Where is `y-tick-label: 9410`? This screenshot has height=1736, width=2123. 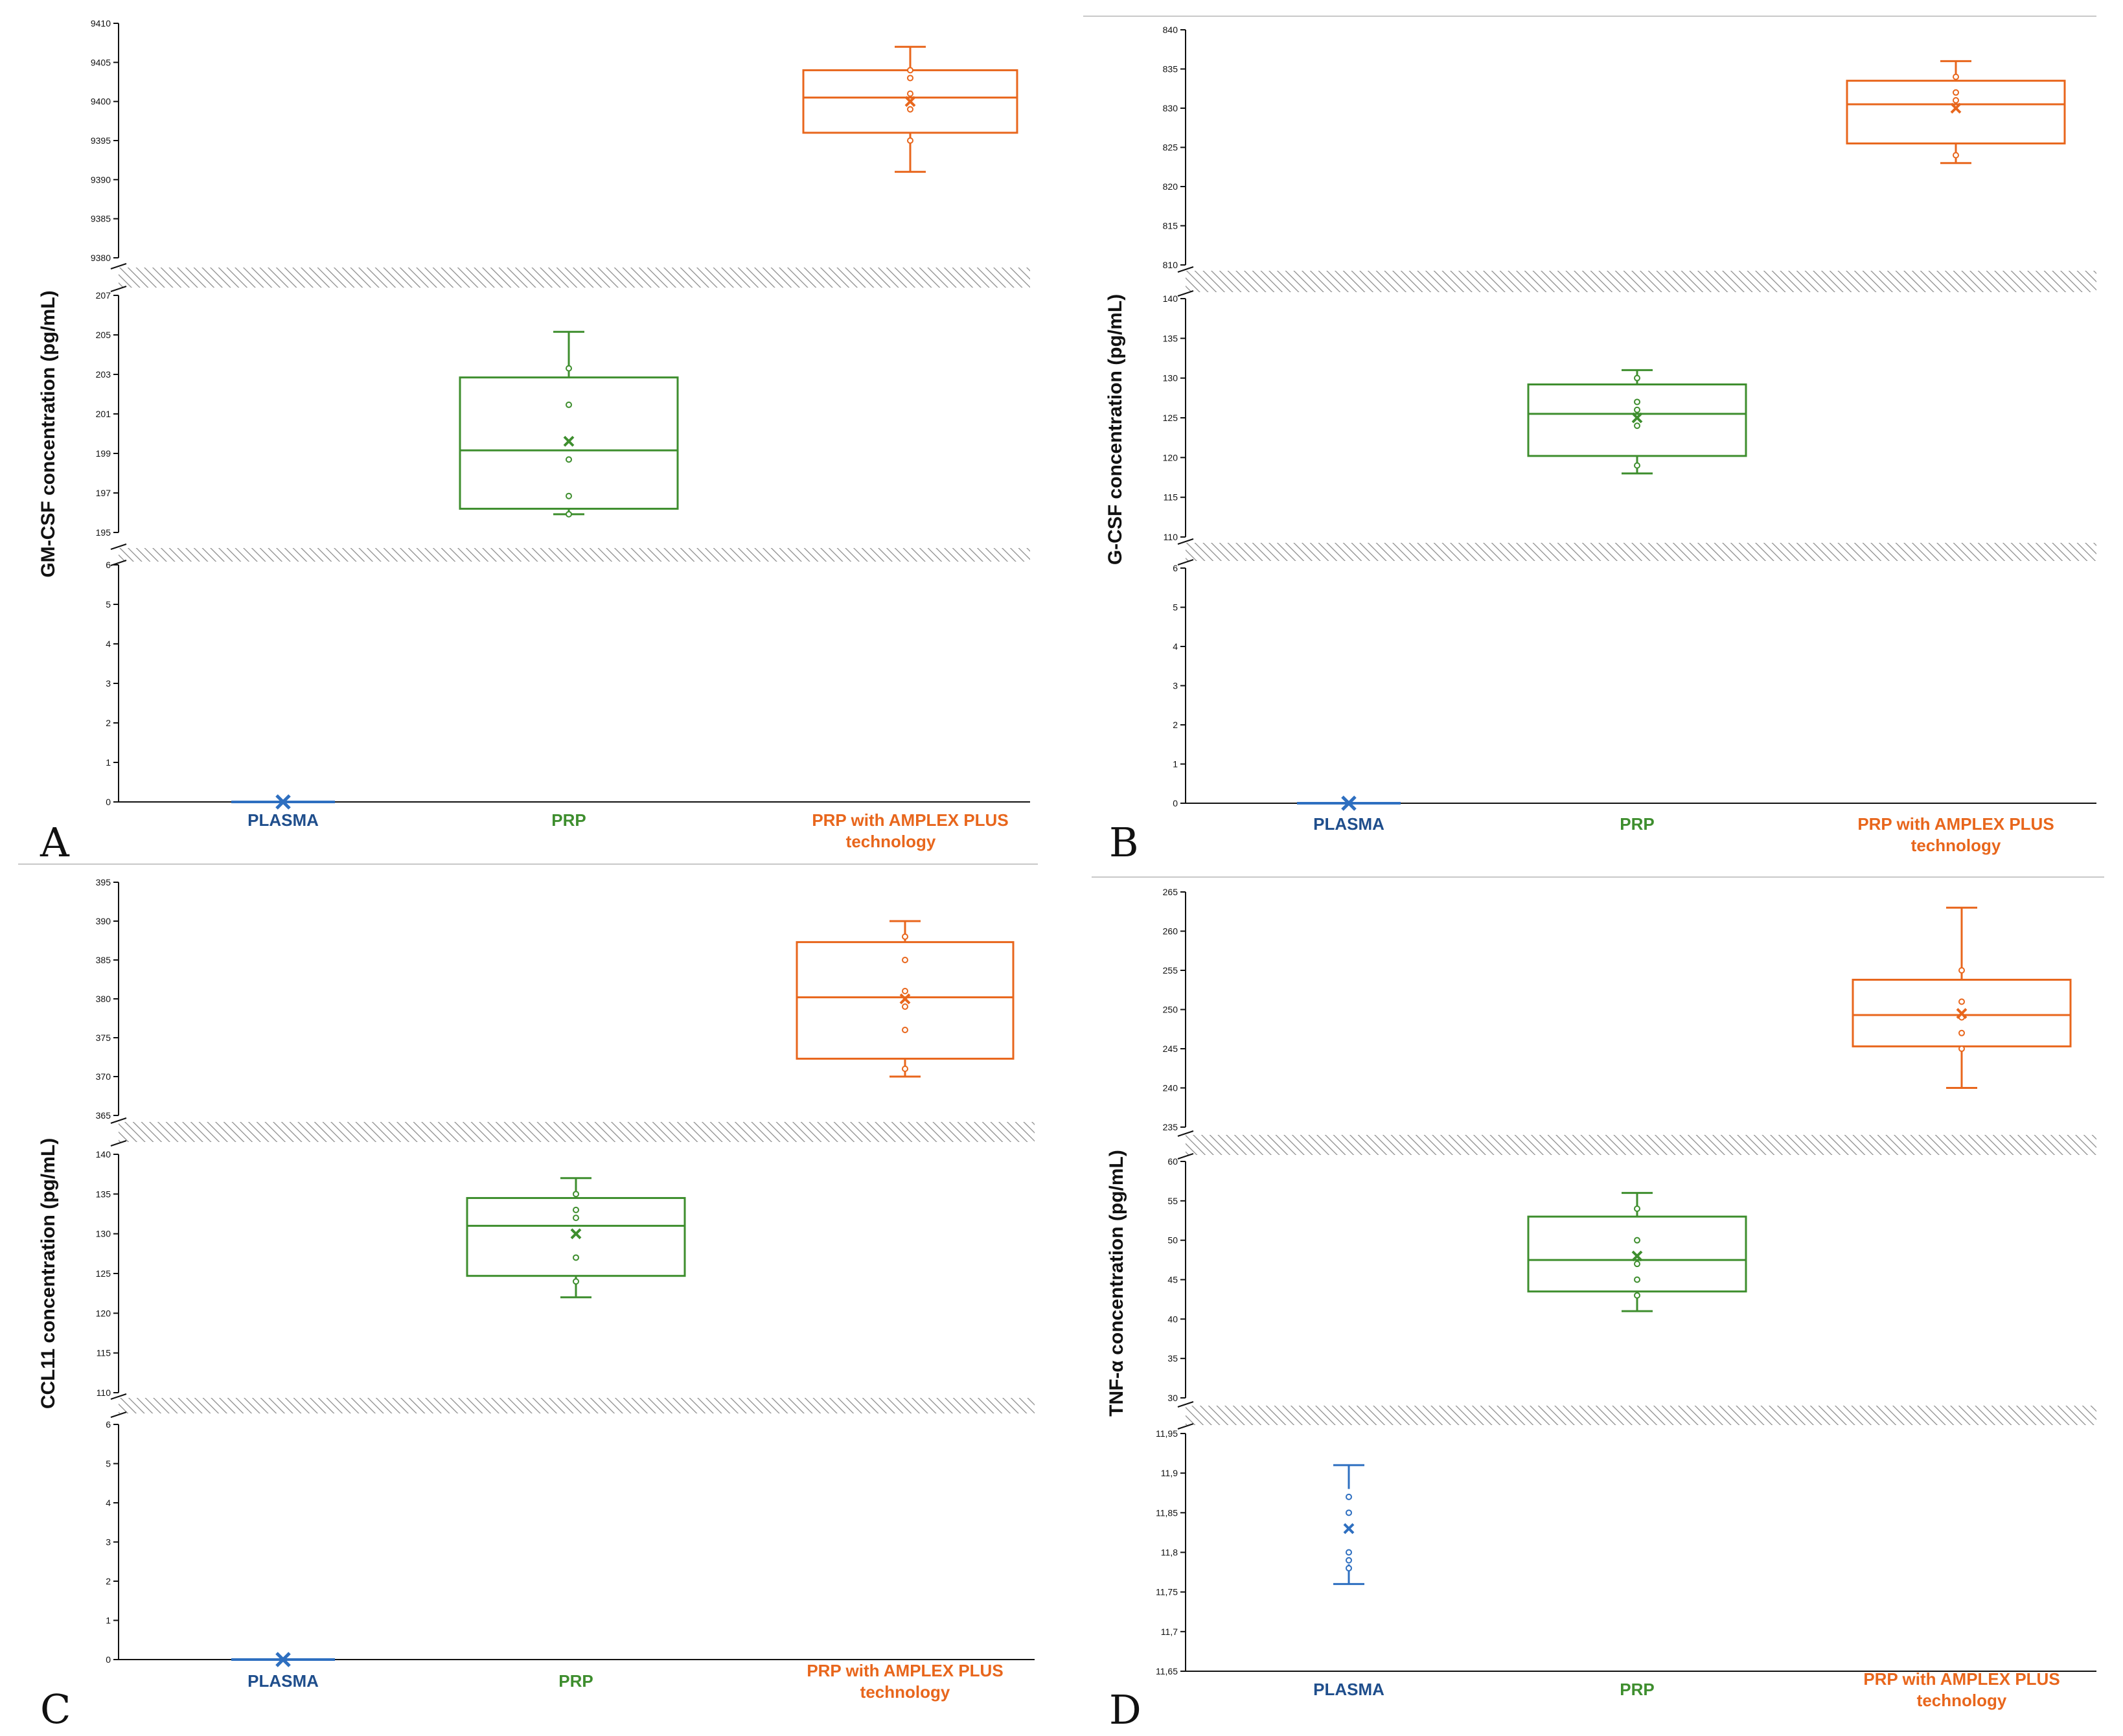 y-tick-label: 9410 is located at coordinates (101, 23).